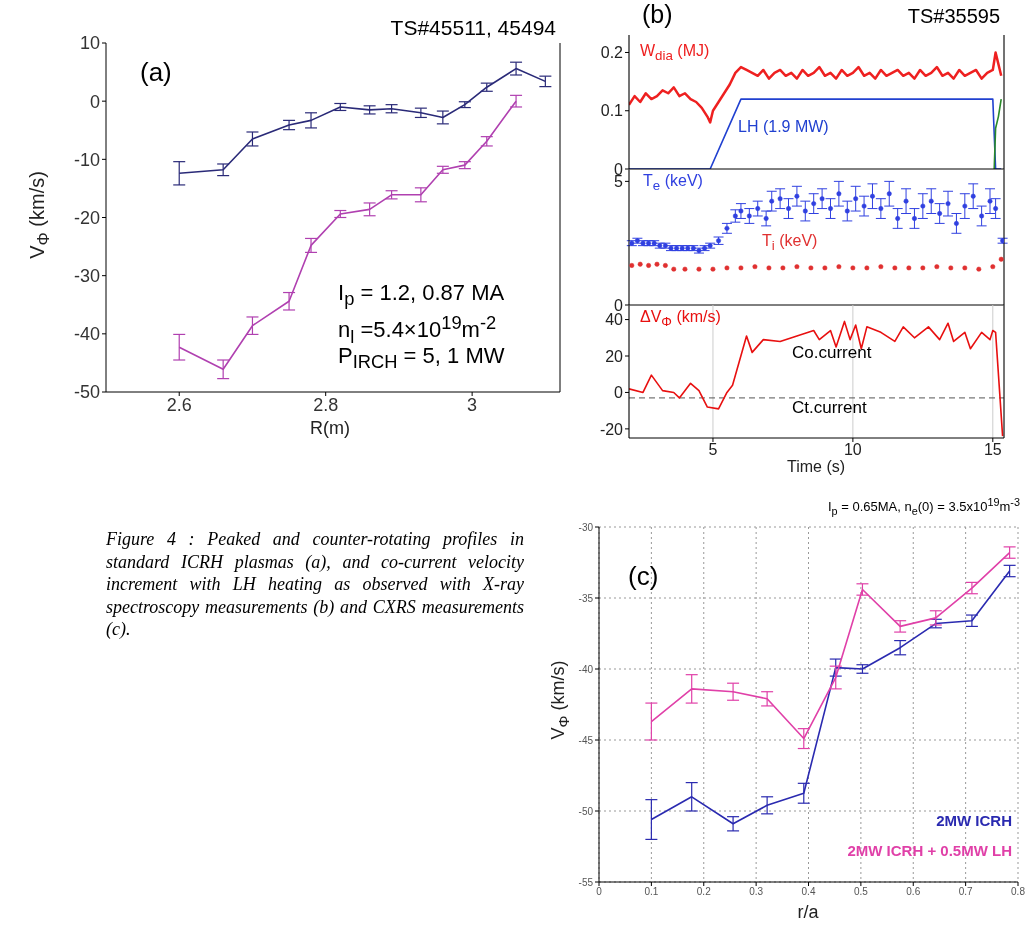 This screenshot has height=931, width=1025. I want to click on x-tick-label: 0.5, so click(861, 892).